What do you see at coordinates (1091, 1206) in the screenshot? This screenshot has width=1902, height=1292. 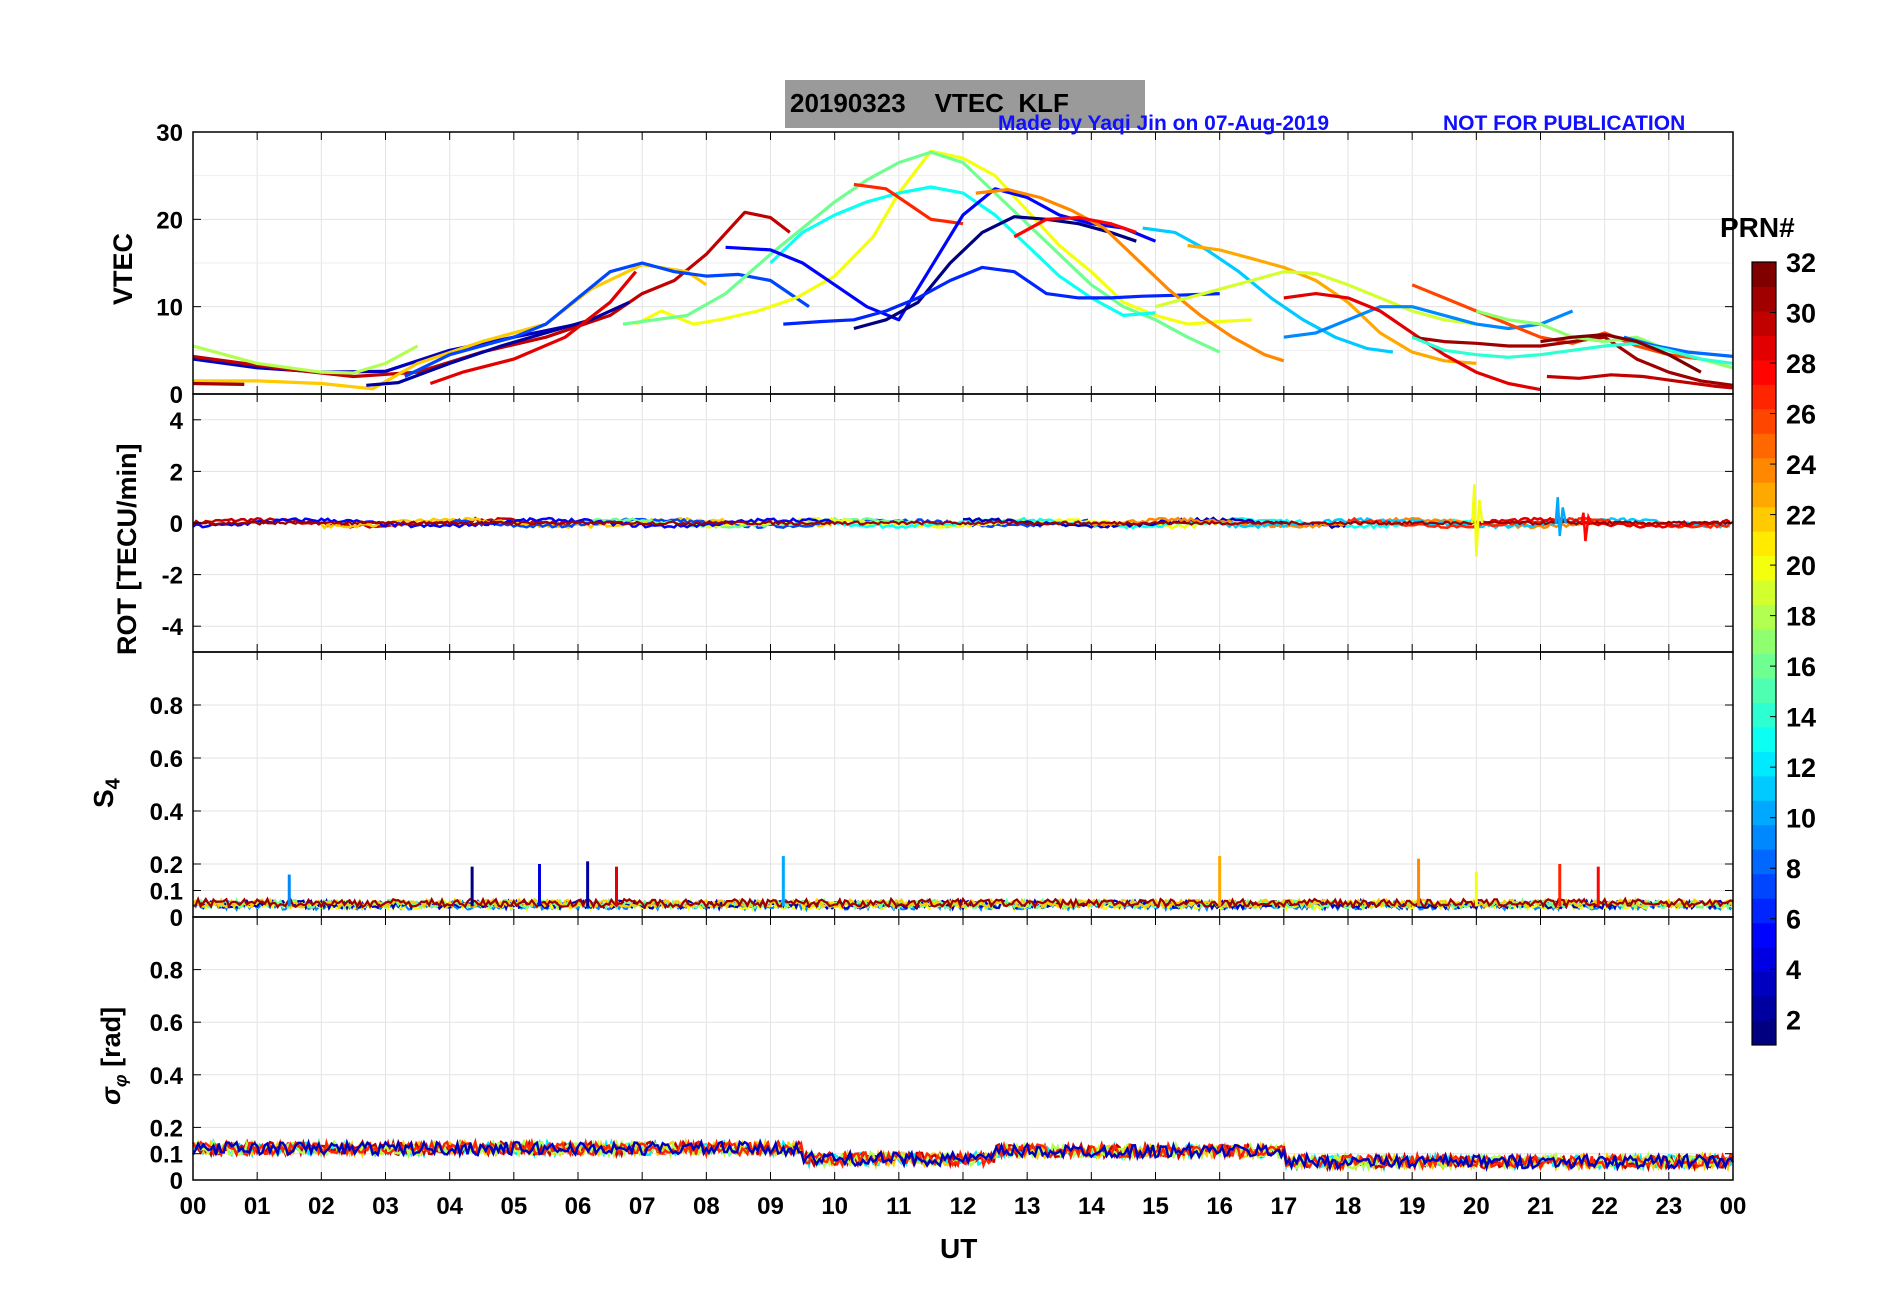 I see `xtick-label: 14` at bounding box center [1091, 1206].